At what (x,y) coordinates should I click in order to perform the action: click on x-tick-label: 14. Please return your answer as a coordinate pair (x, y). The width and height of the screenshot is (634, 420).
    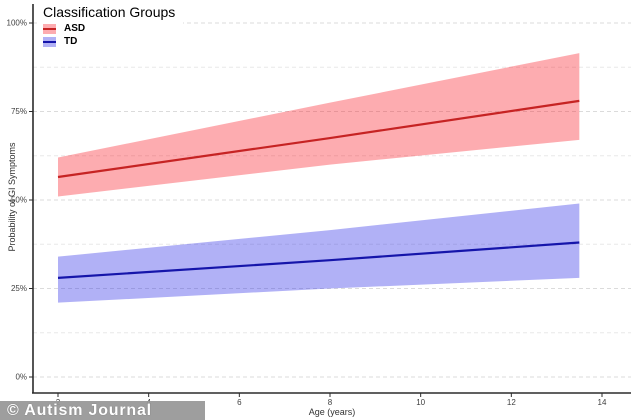
    Looking at the image, I should click on (602, 402).